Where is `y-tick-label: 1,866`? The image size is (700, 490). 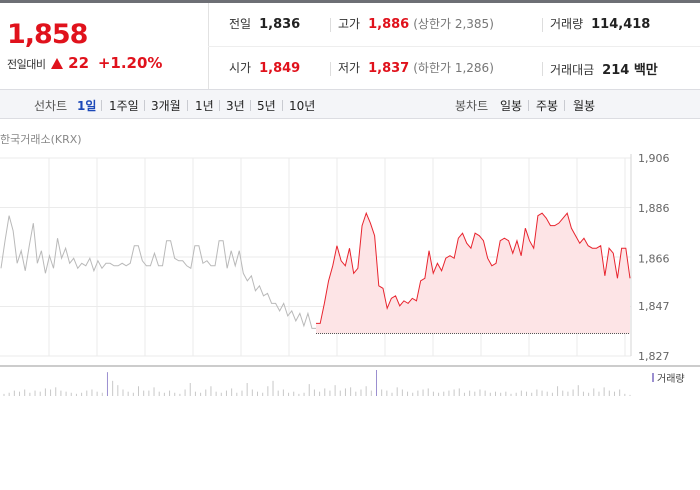
y-tick-label: 1,866 is located at coordinates (654, 258).